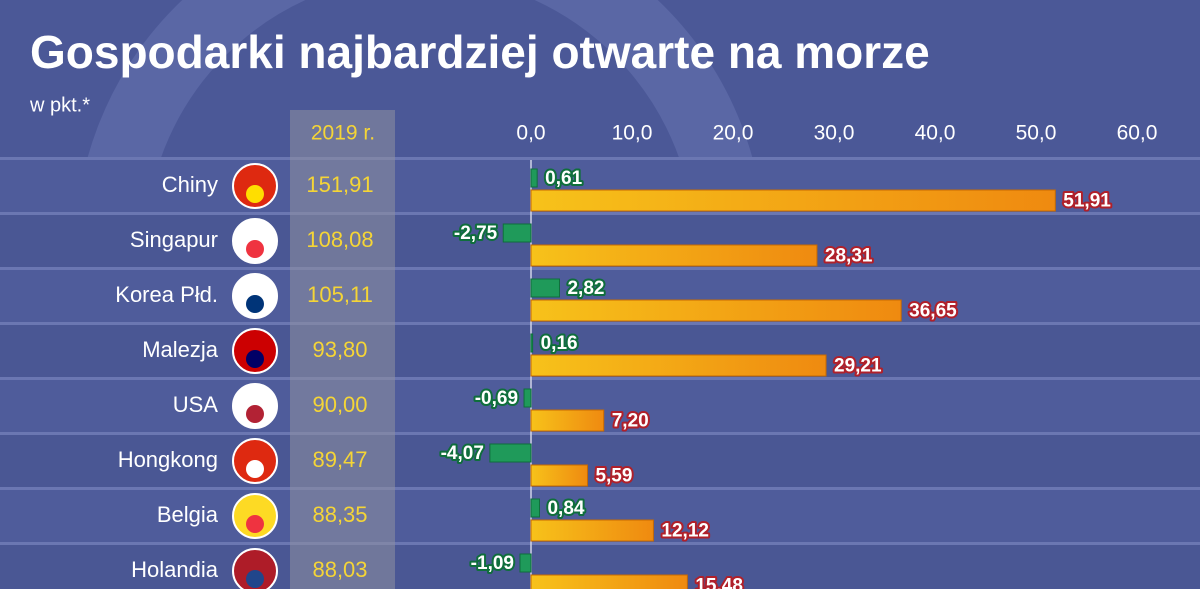 Image resolution: width=1200 pixels, height=589 pixels. Describe the element at coordinates (339, 404) in the screenshot. I see `column-value: 90,00` at that location.